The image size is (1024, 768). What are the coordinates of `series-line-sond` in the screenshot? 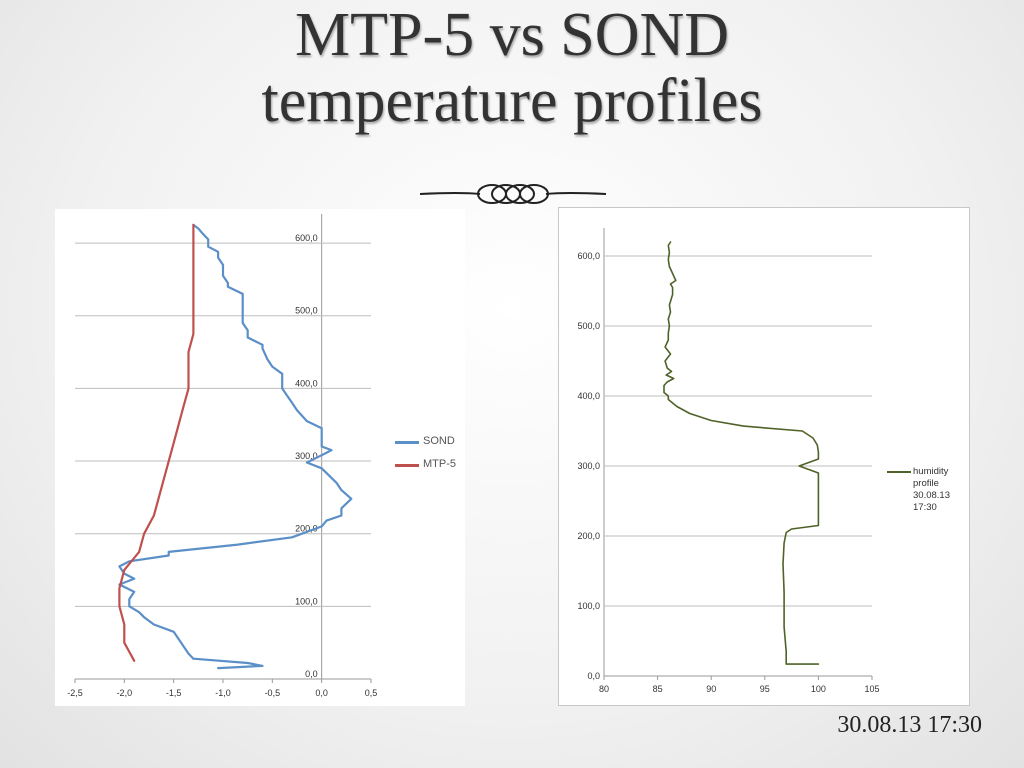 It's located at (235, 446).